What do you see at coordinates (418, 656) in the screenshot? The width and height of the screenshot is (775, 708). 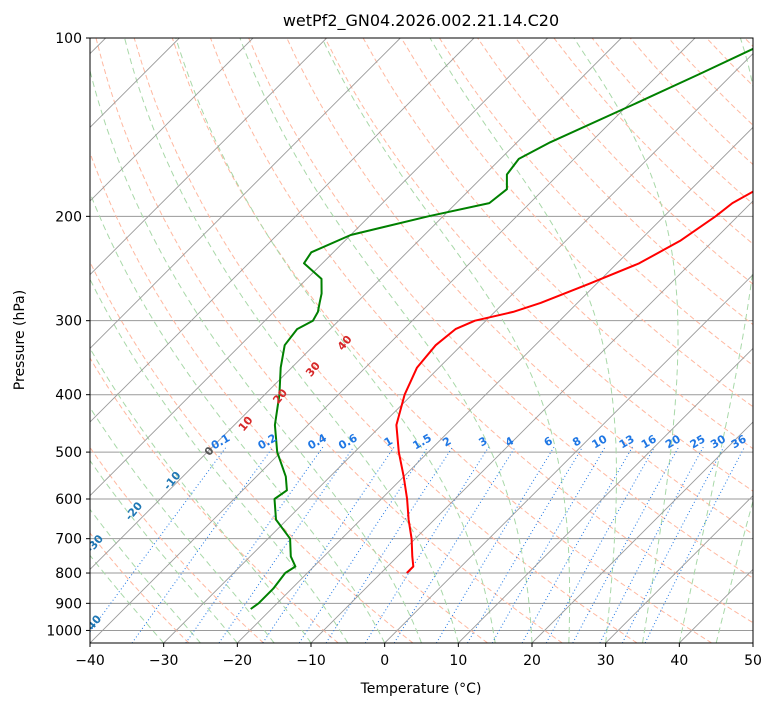 I see `x-axis: −40 −30 −20 −10 0 10 20 30 40 50` at bounding box center [418, 656].